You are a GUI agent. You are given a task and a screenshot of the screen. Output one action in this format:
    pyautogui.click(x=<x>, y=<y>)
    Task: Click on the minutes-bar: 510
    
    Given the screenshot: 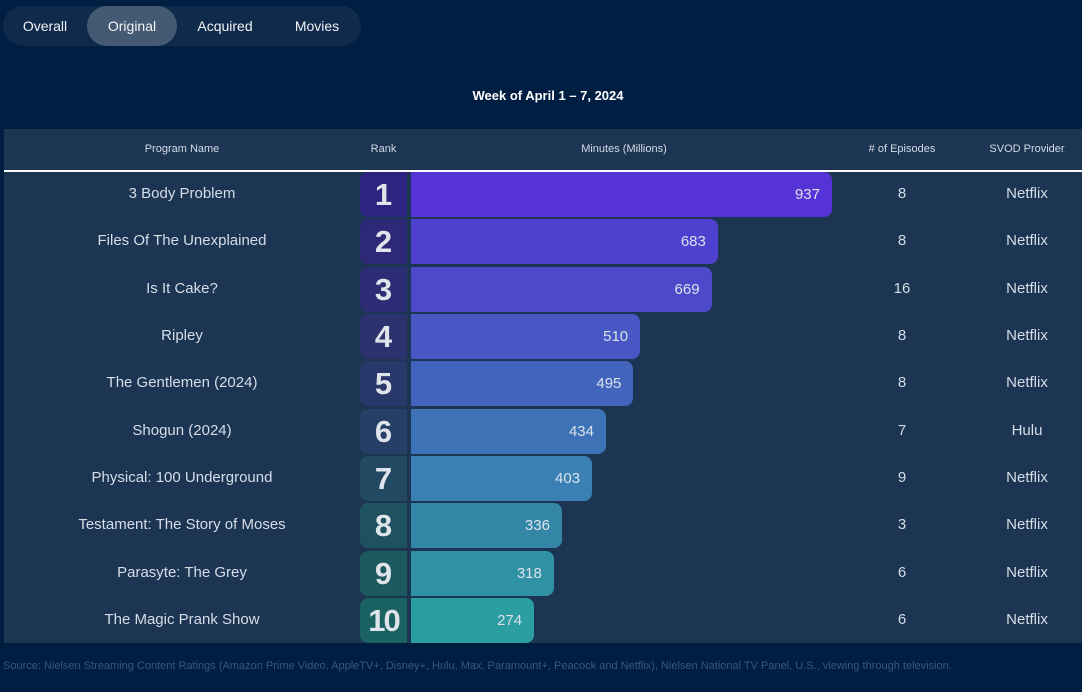 What is the action you would take?
    pyautogui.click(x=526, y=336)
    